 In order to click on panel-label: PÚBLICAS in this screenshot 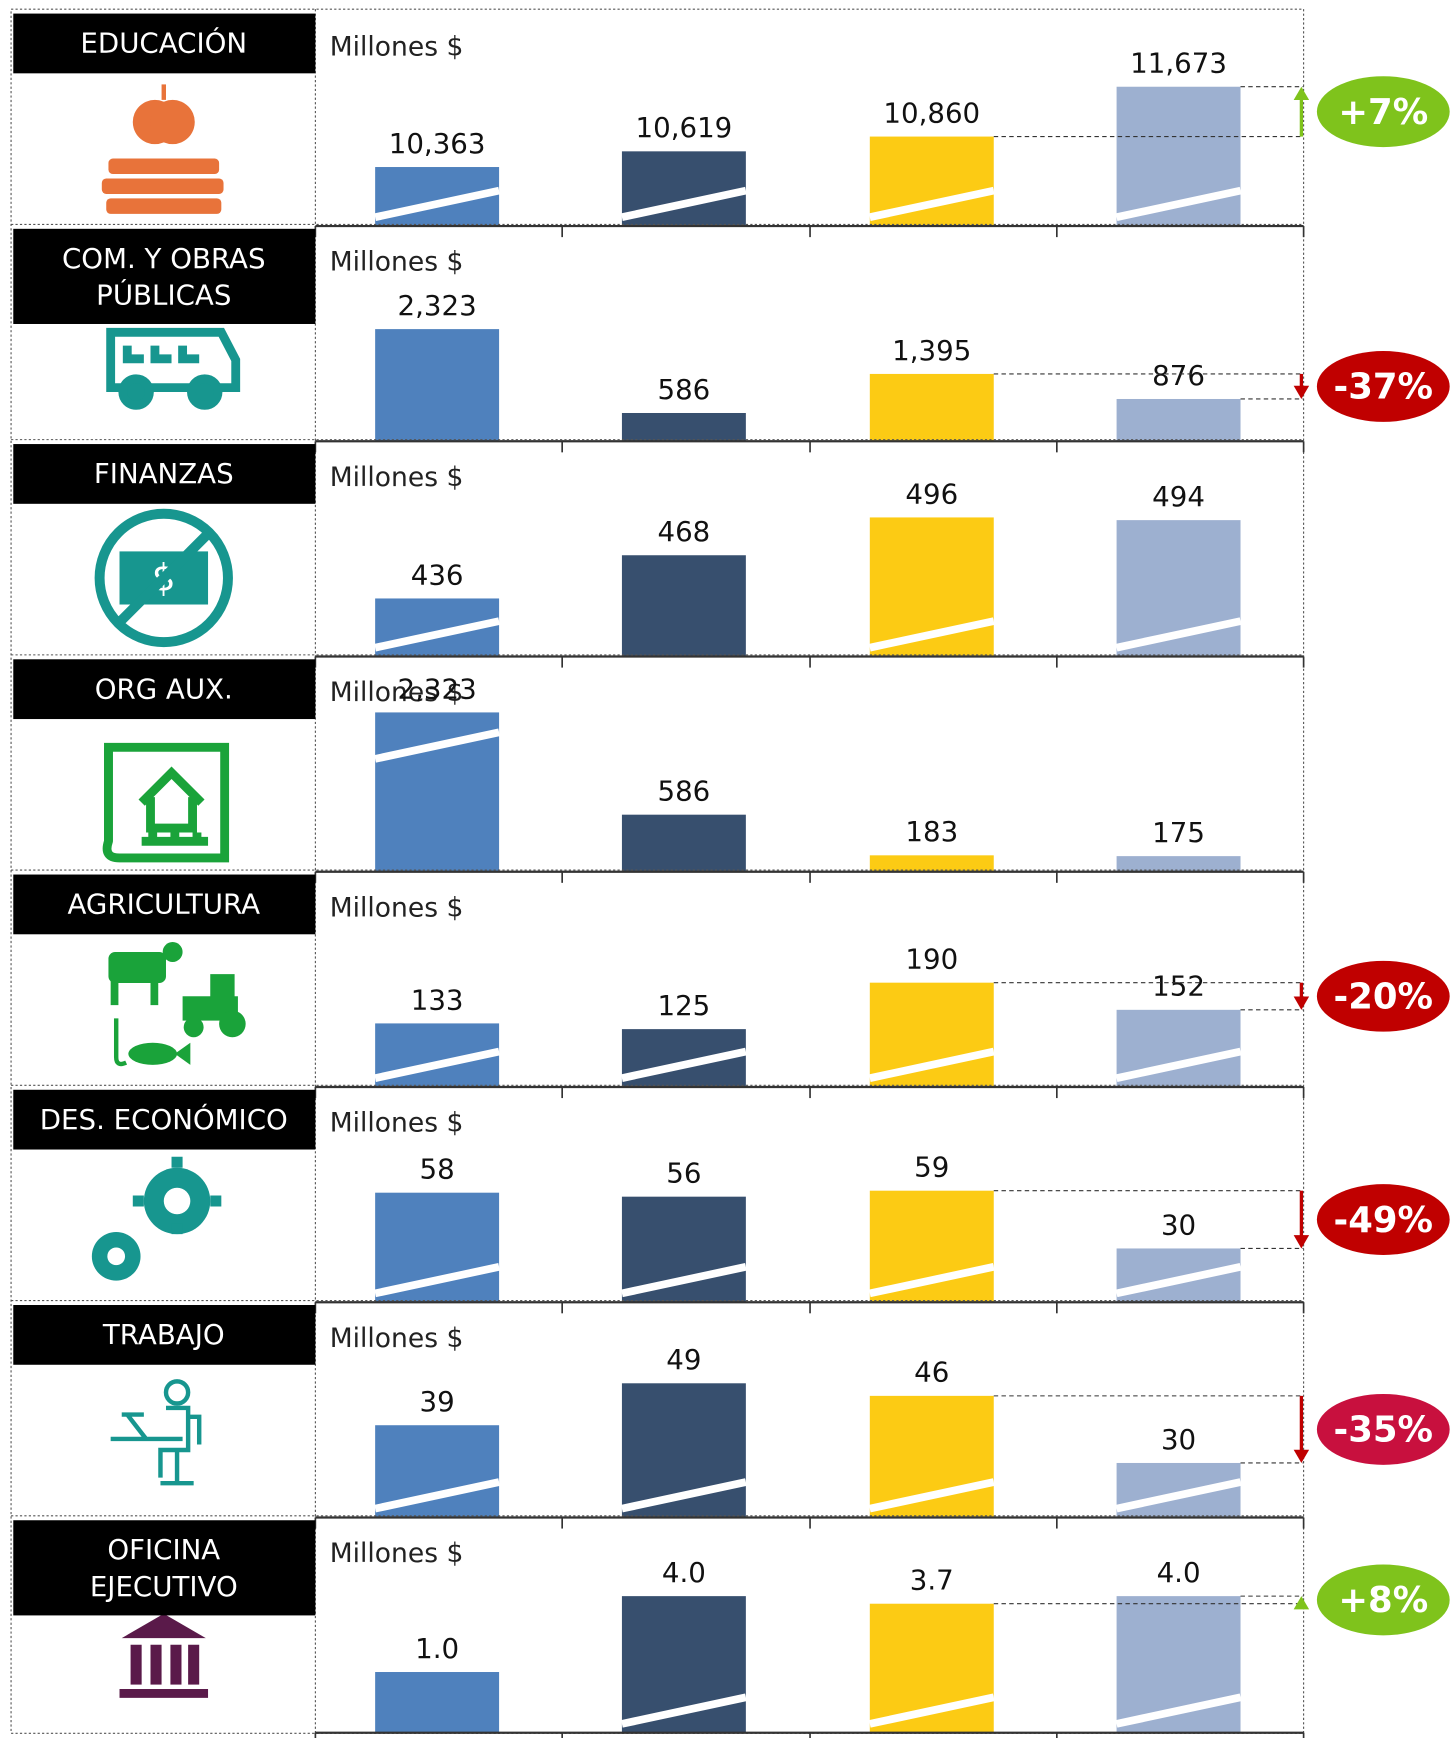, I will do `click(163, 294)`.